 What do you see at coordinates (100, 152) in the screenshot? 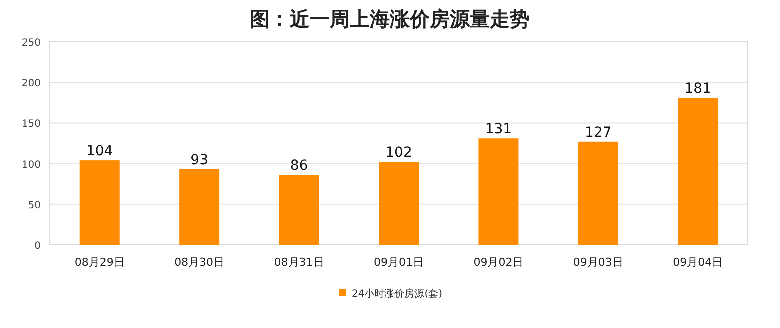
I see `data-label: 104` at bounding box center [100, 152].